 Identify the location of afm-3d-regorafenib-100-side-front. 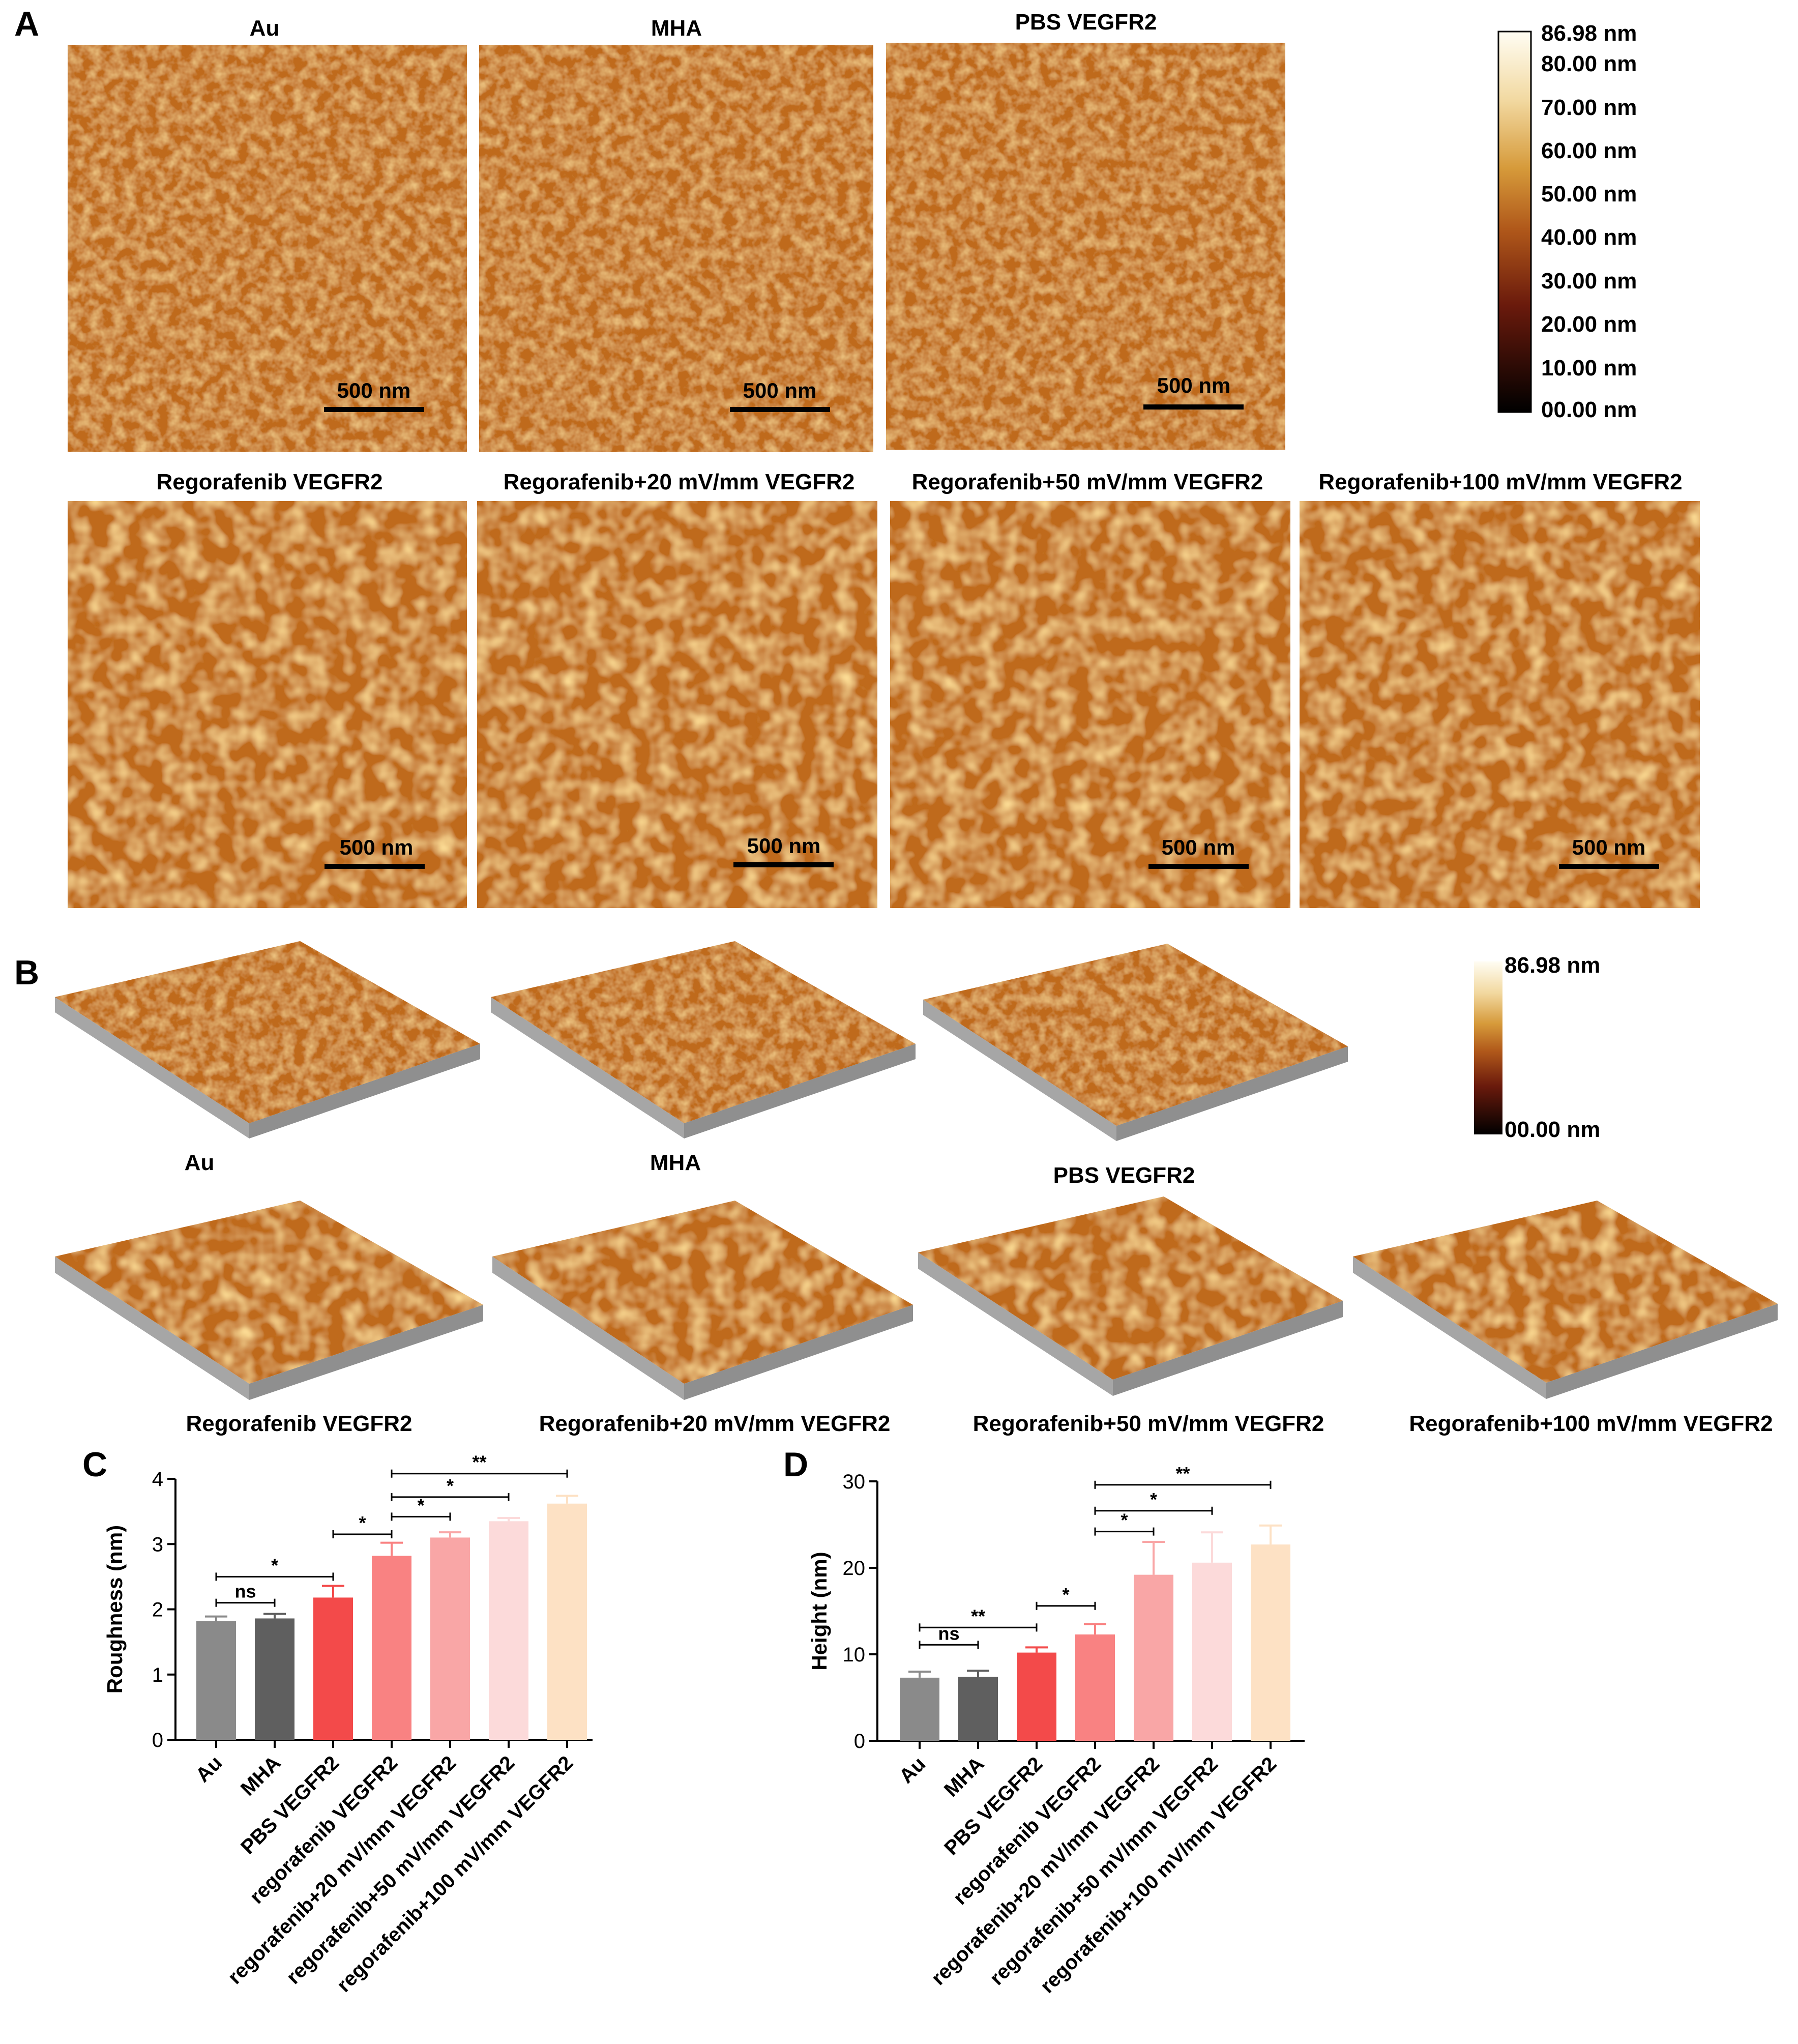
(1449, 1328).